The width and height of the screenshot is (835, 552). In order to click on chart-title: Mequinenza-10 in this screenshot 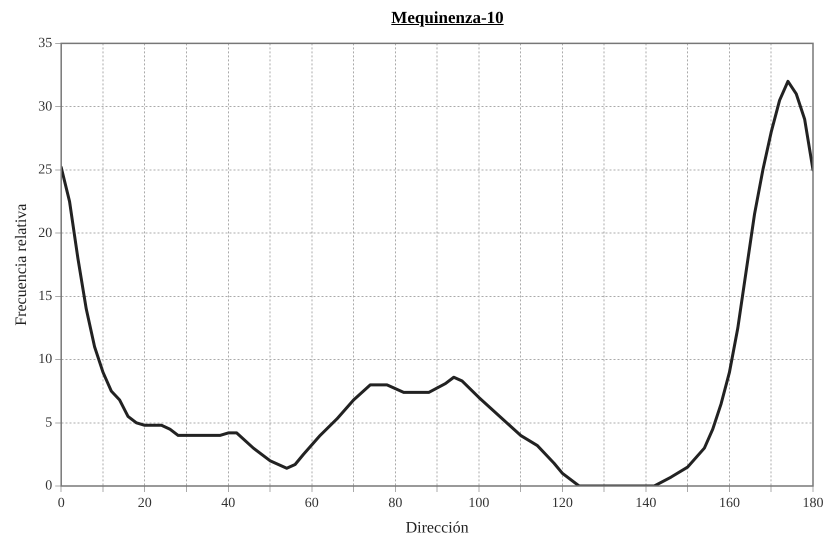, I will do `click(447, 18)`.